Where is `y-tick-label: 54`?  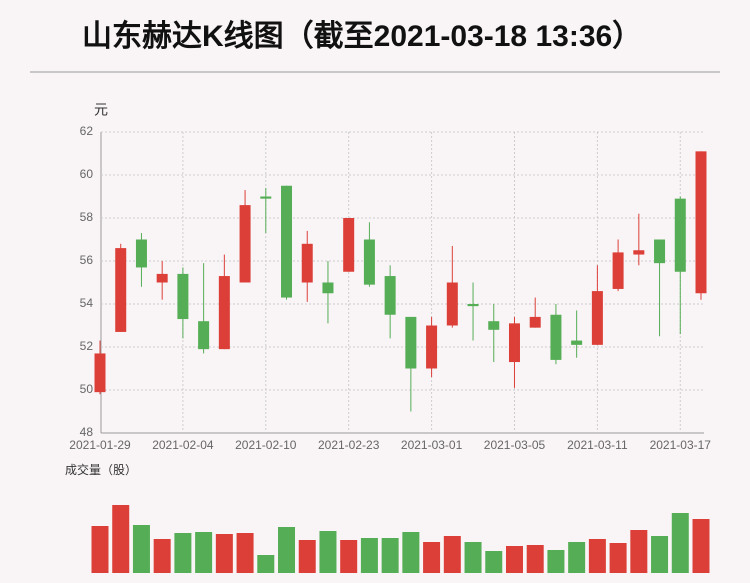 y-tick-label: 54 is located at coordinates (87, 303).